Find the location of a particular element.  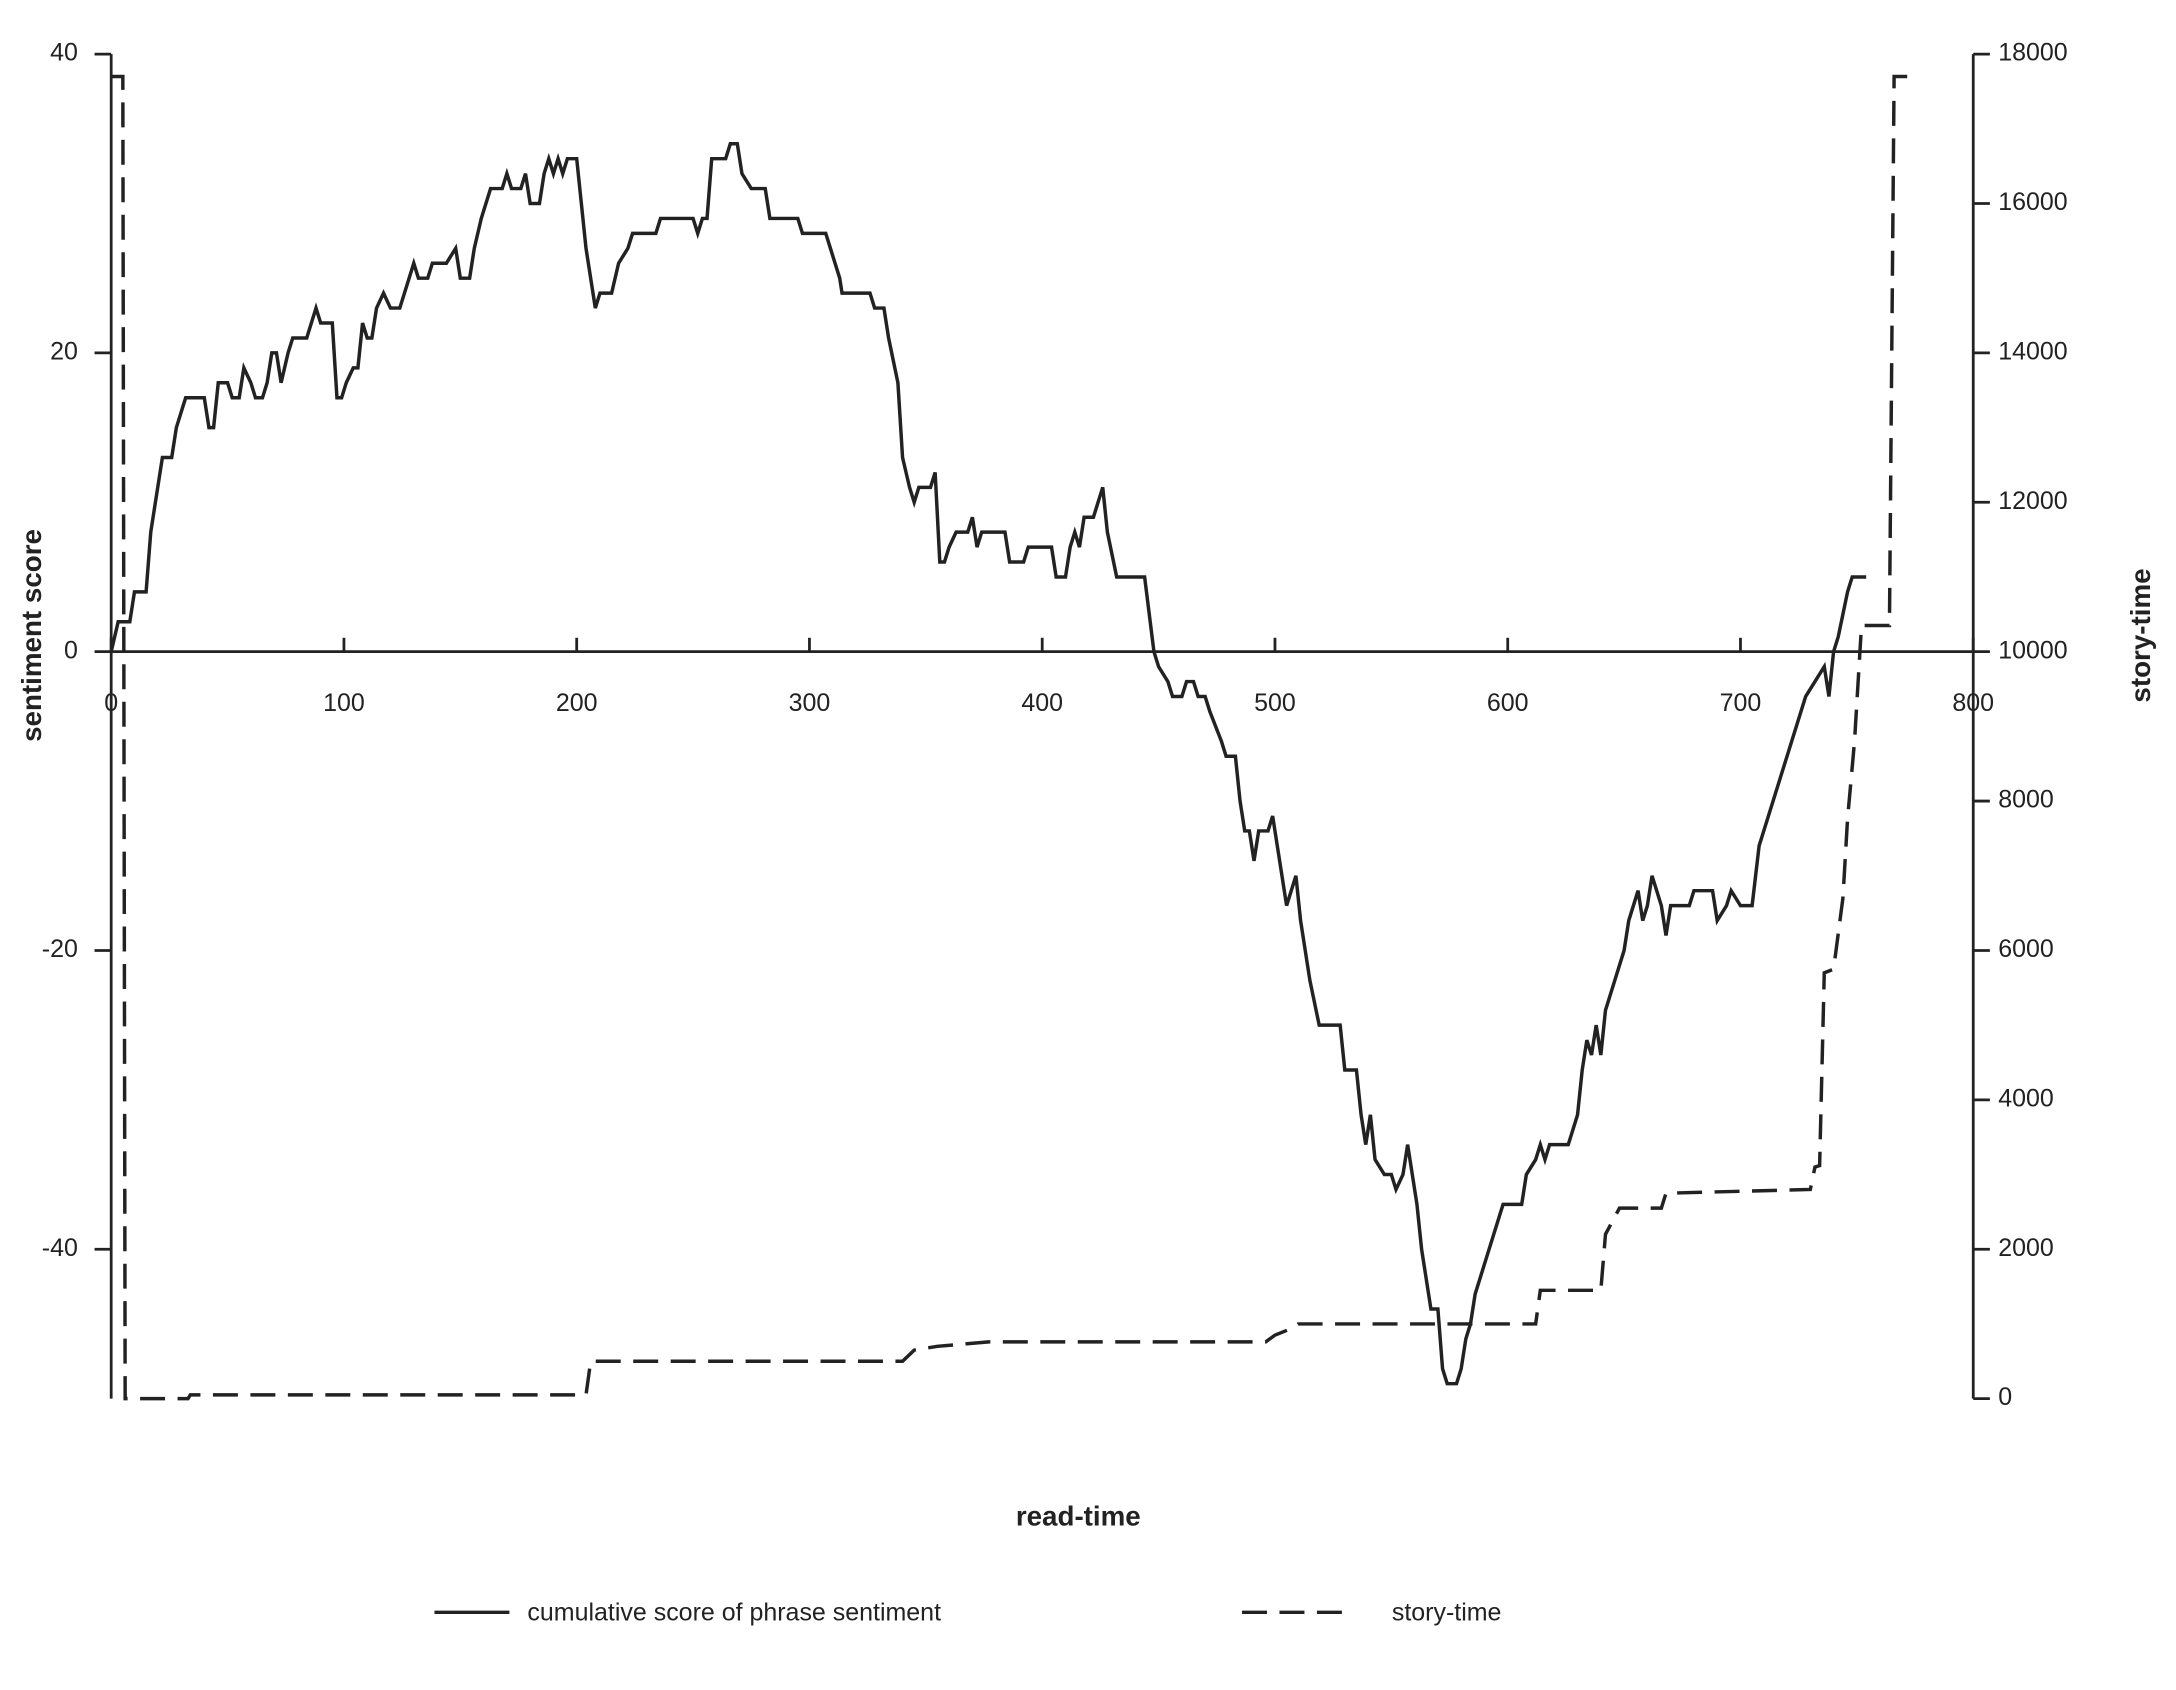

legend-label: cumulative score of phrase sentiment is located at coordinates (734, 1612).